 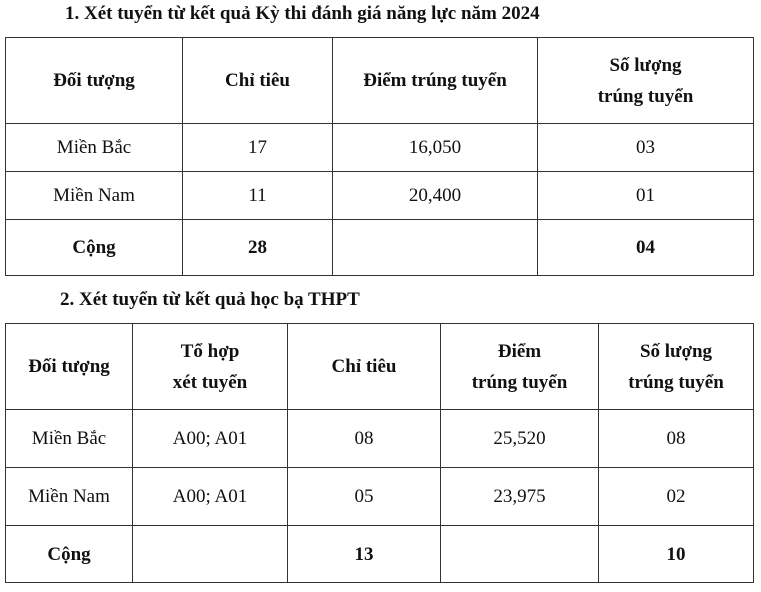 What do you see at coordinates (676, 496) in the screenshot?
I see `table-cell: 02` at bounding box center [676, 496].